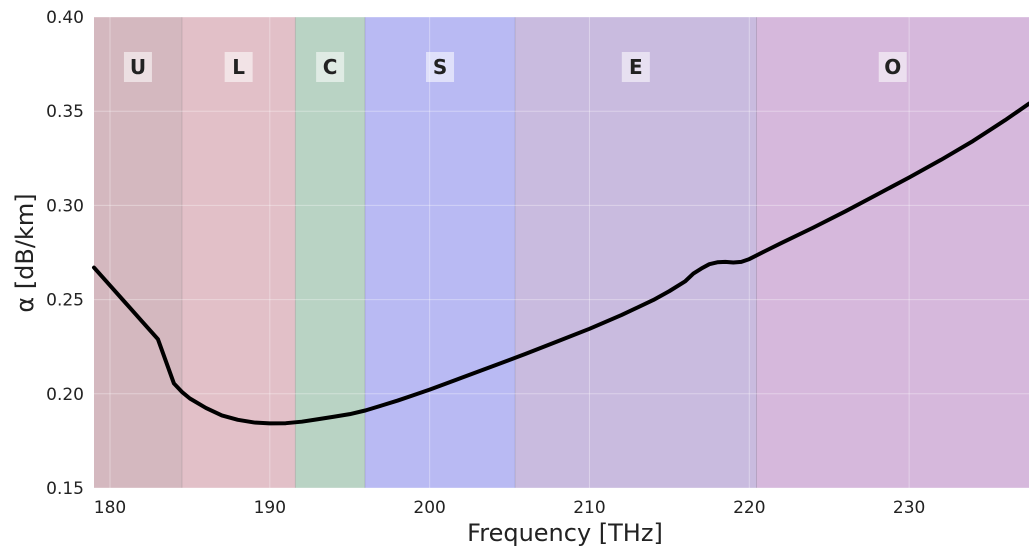 This screenshot has width=1029, height=550. What do you see at coordinates (65, 18) in the screenshot?
I see `y-tick-label: 0.40` at bounding box center [65, 18].